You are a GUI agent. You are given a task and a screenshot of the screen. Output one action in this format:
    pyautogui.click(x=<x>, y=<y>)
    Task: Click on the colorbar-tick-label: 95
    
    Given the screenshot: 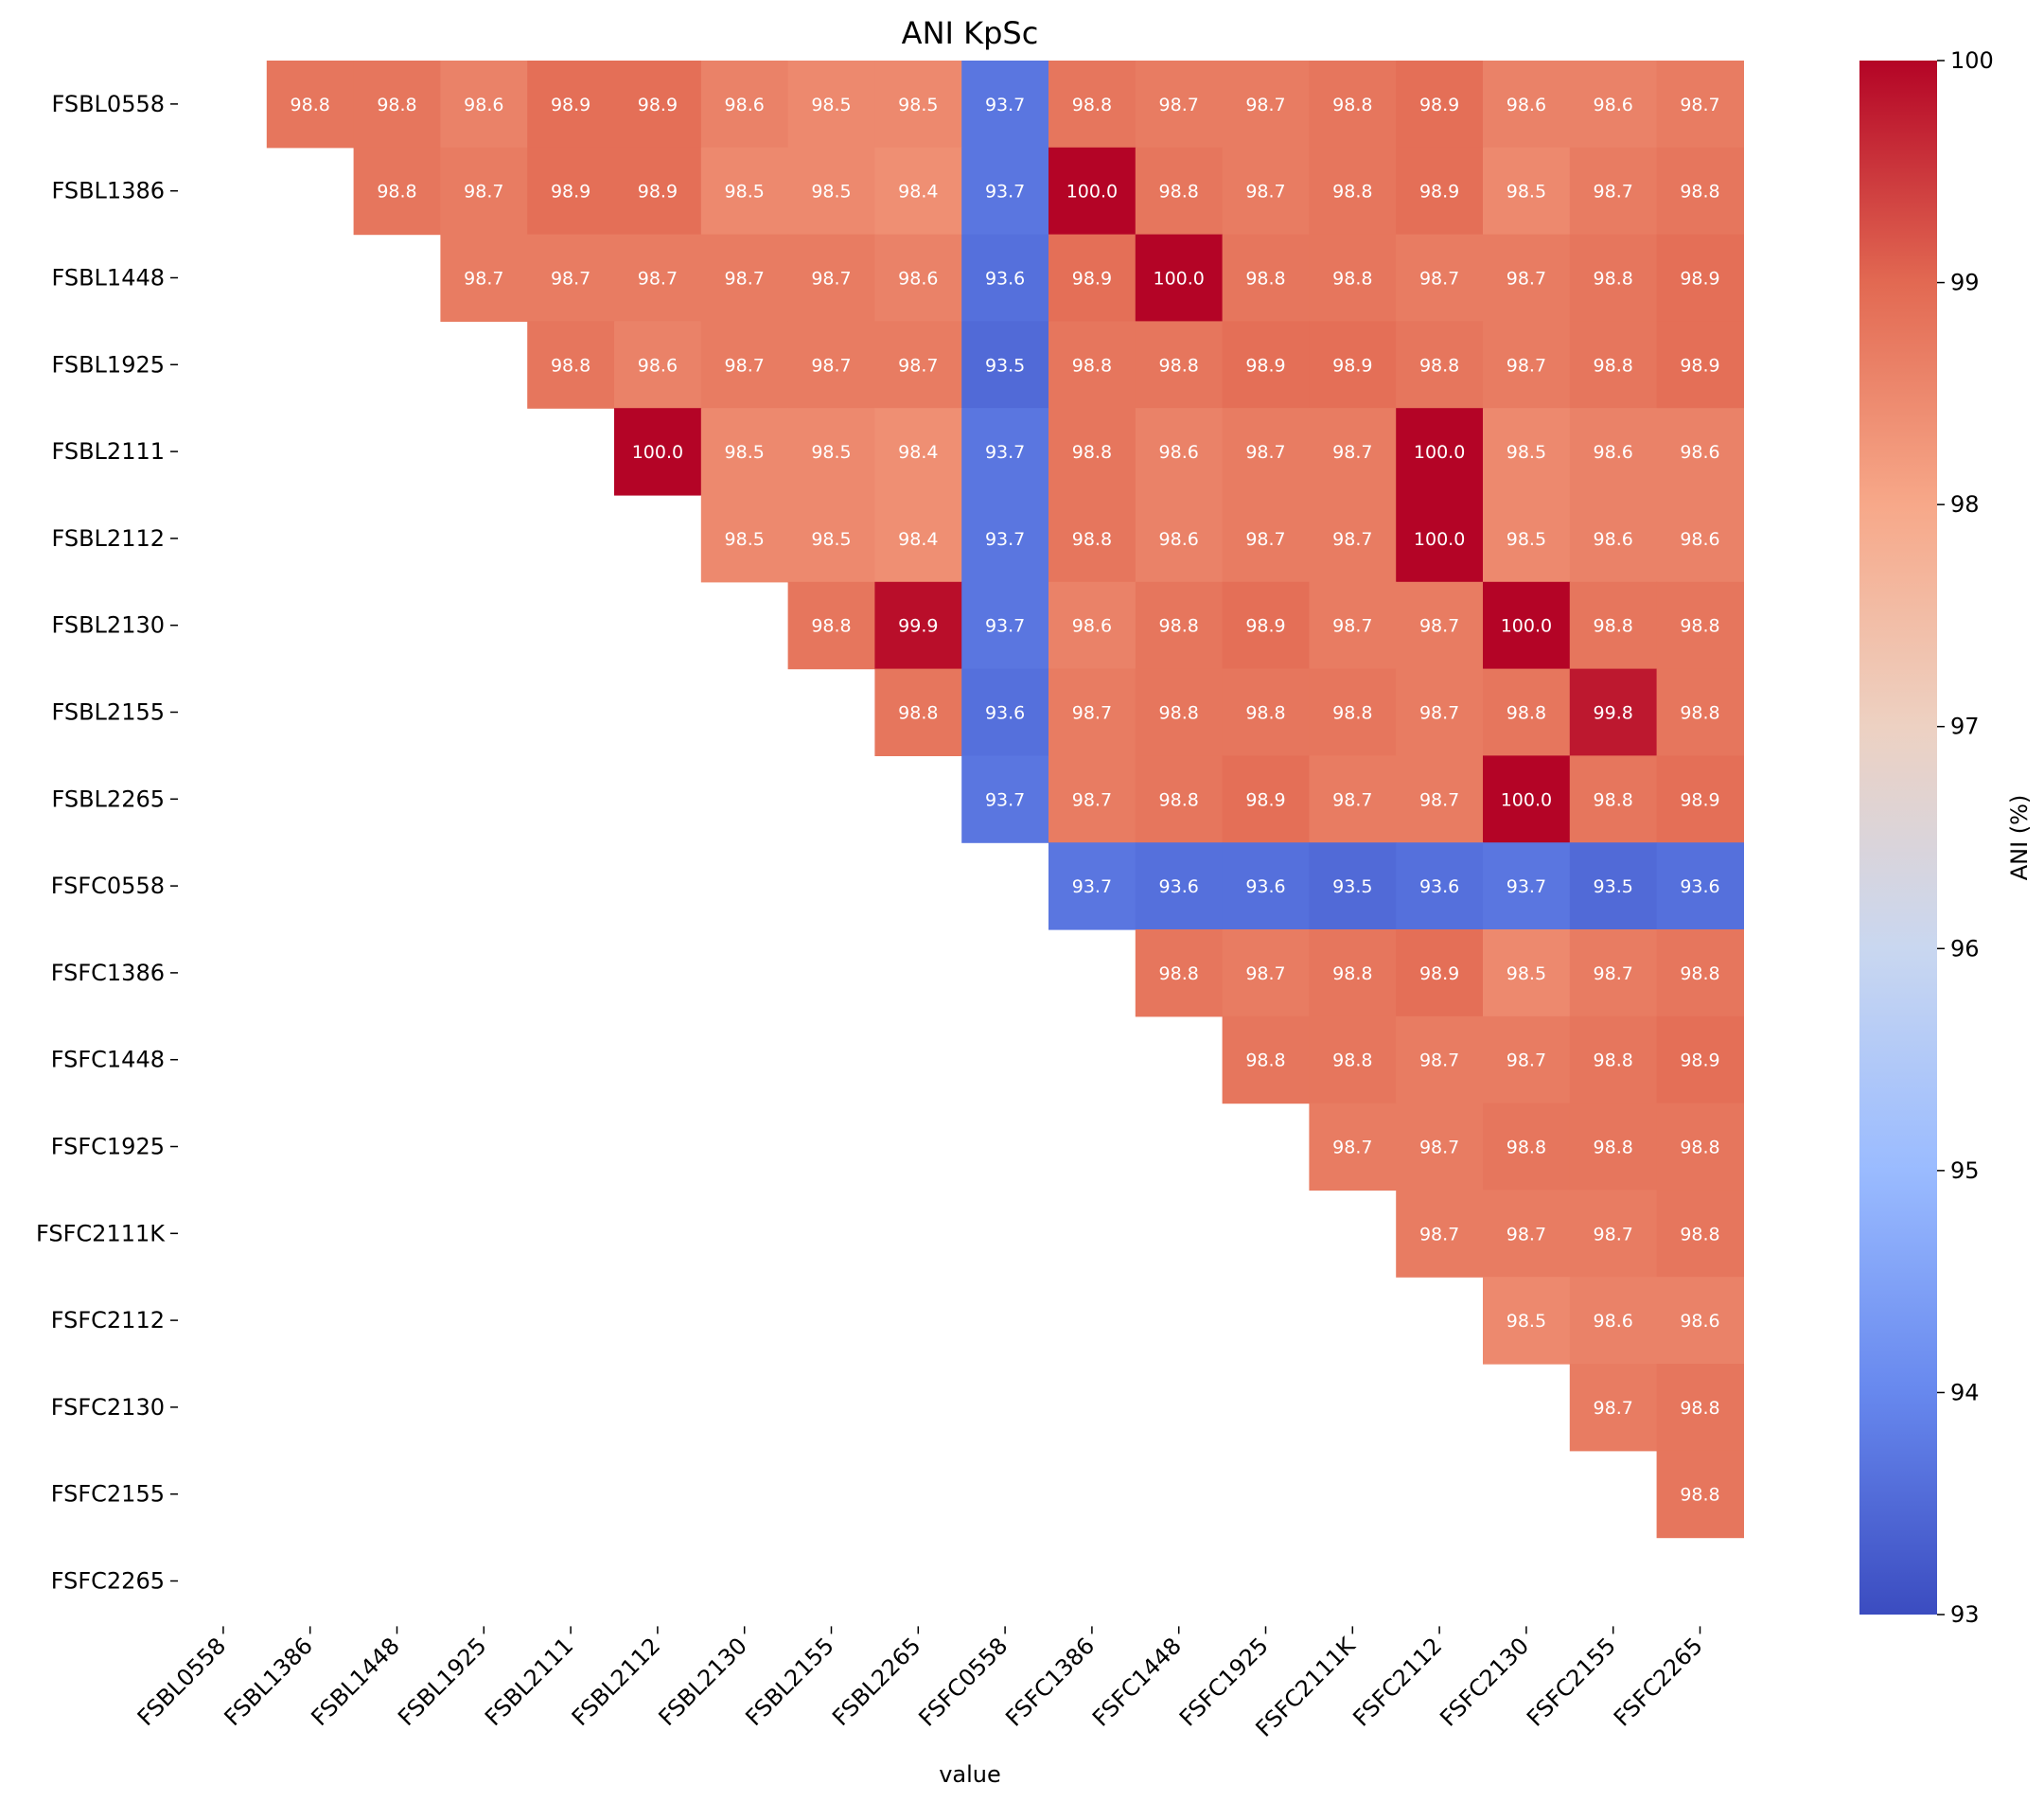 What is the action you would take?
    pyautogui.click(x=1965, y=1170)
    